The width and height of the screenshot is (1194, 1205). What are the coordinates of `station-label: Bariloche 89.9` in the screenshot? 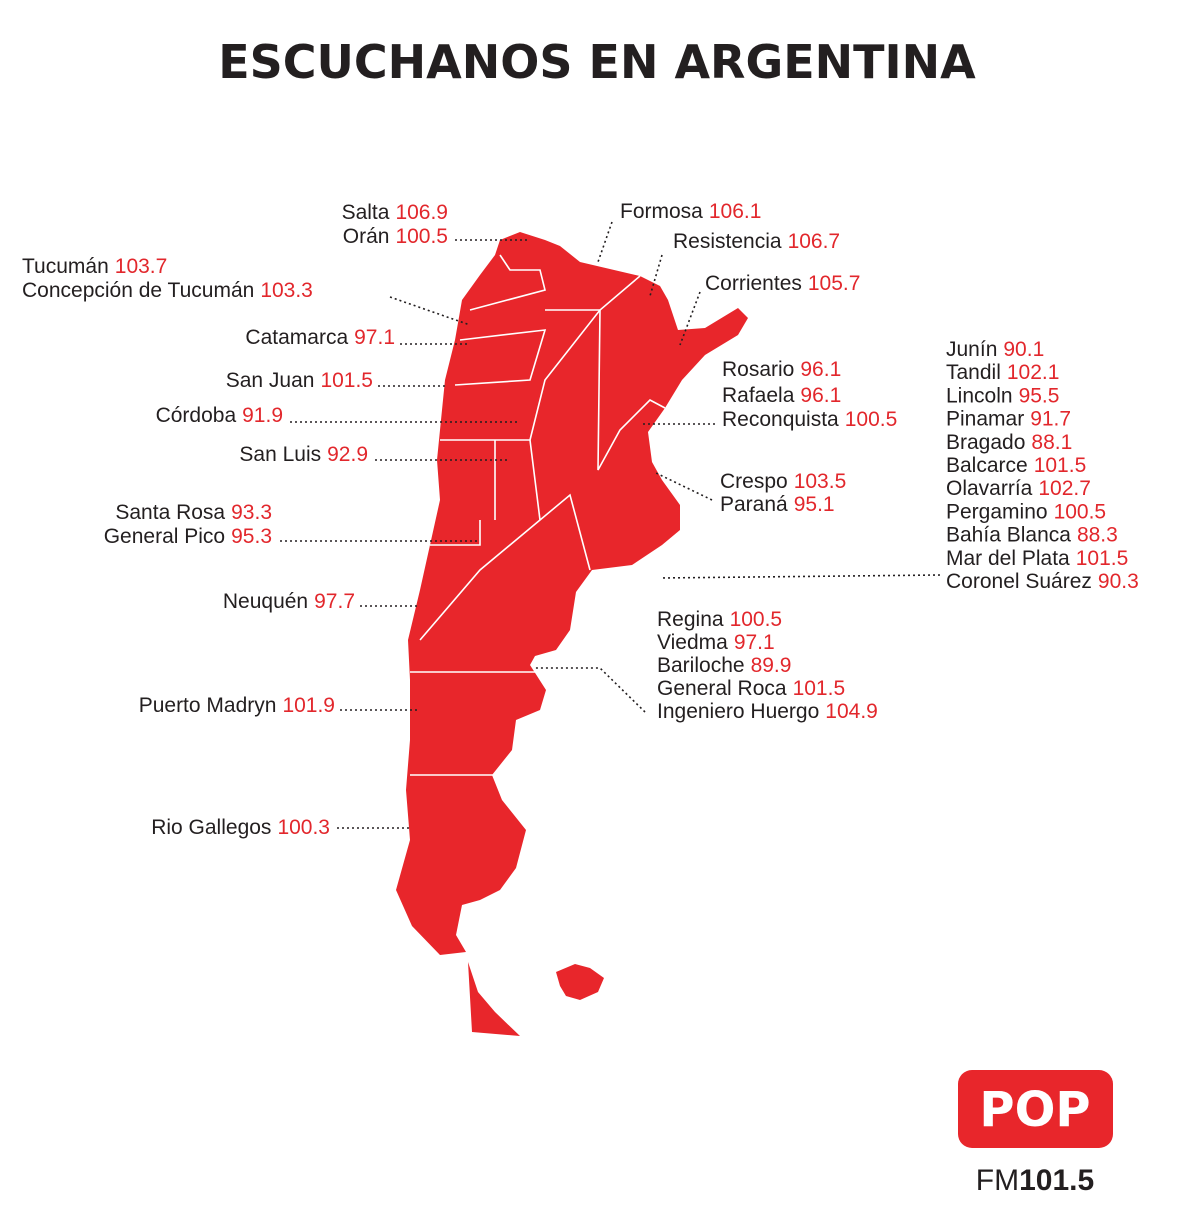 It's located at (724, 665).